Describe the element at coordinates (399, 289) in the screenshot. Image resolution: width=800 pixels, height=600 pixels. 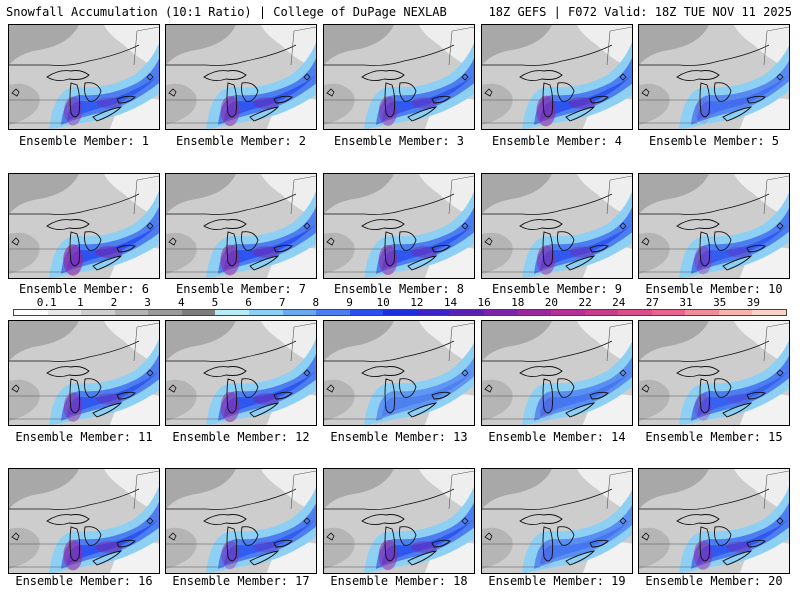
I see `ensemble-member-caption: Ensemble Member: 8` at that location.